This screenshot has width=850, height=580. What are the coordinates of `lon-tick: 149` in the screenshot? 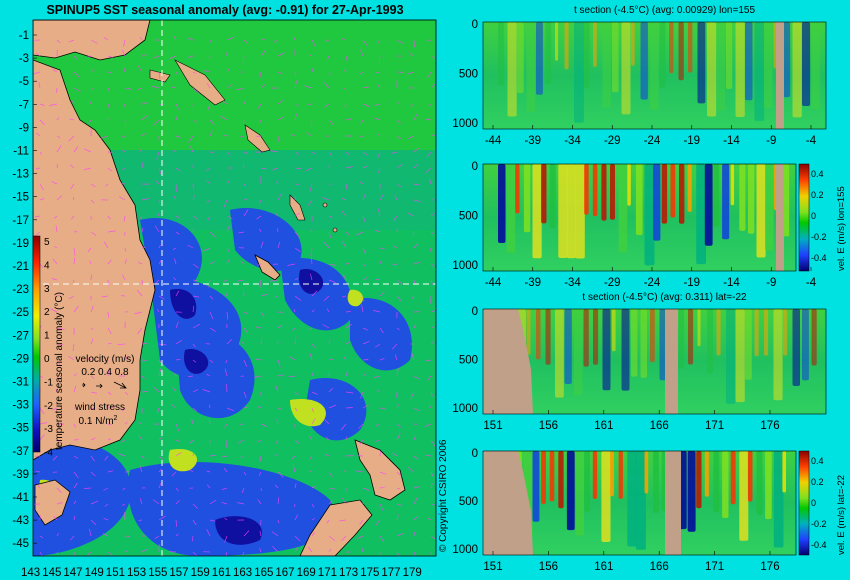 It's located at (94, 573).